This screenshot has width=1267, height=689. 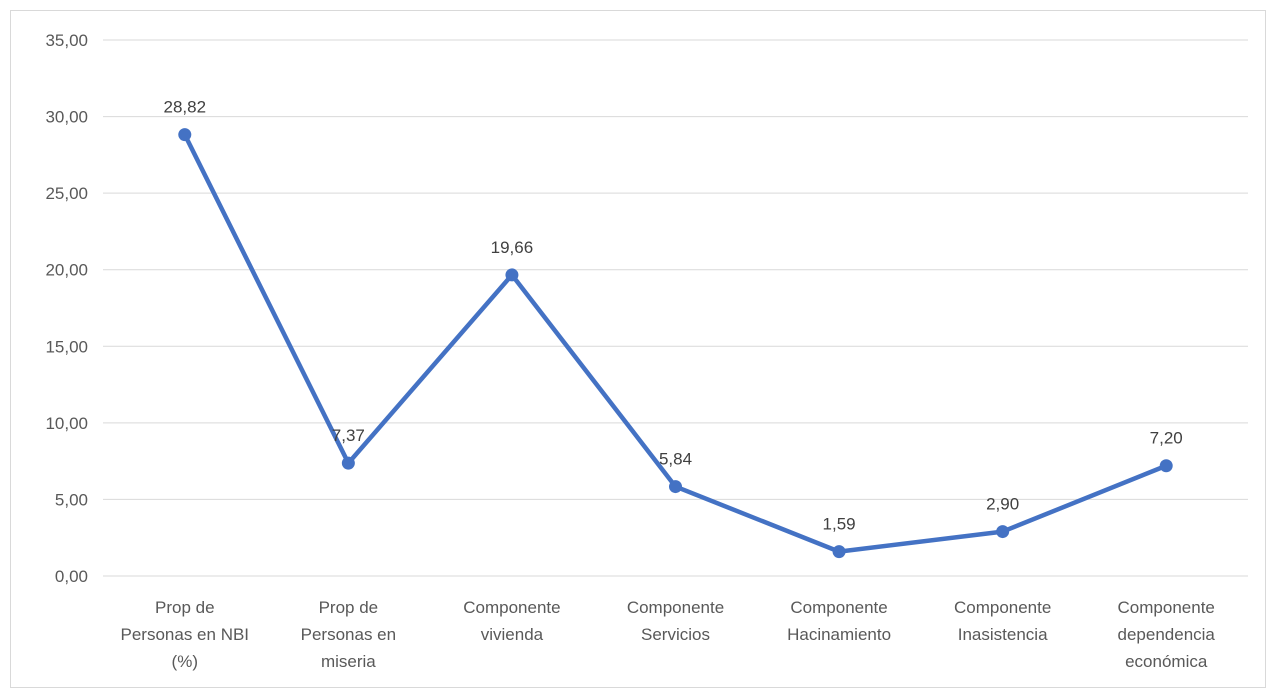 I want to click on x-tick-label: Componente vivienda, so click(x=511, y=621).